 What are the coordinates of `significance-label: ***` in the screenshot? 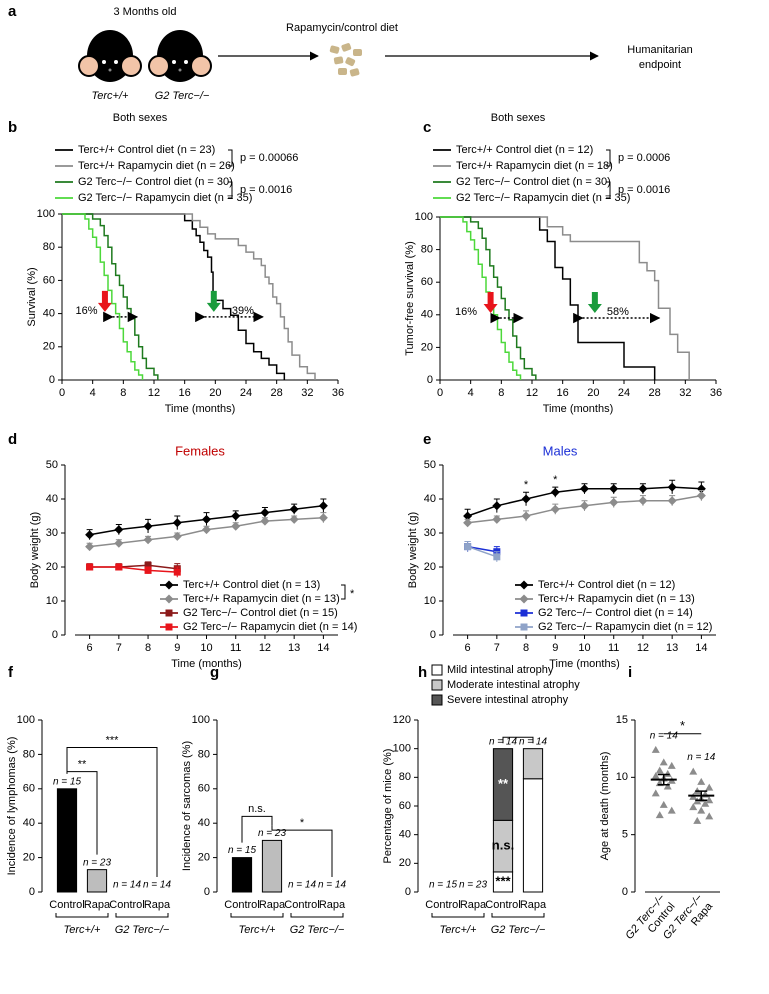 It's located at (503, 880).